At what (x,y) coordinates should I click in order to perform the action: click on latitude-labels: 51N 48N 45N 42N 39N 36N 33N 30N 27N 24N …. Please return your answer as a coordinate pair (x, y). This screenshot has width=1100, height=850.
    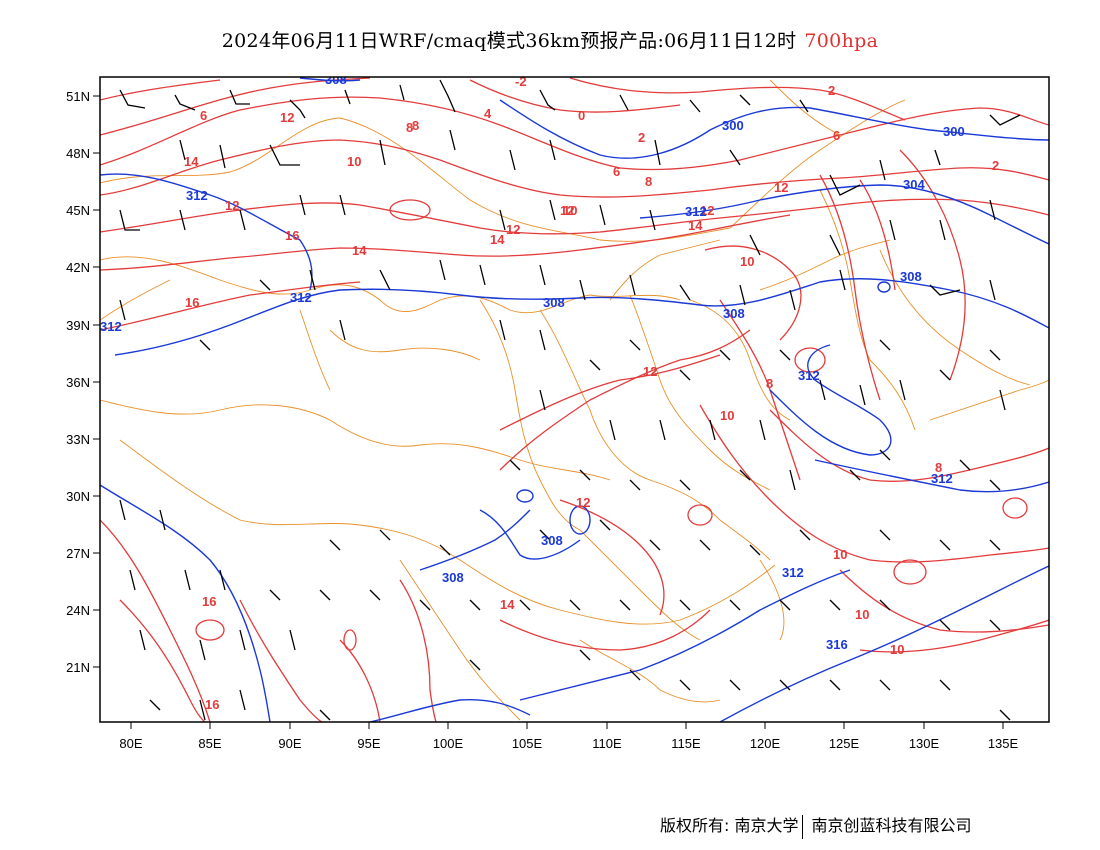
    Looking at the image, I should click on (78, 382).